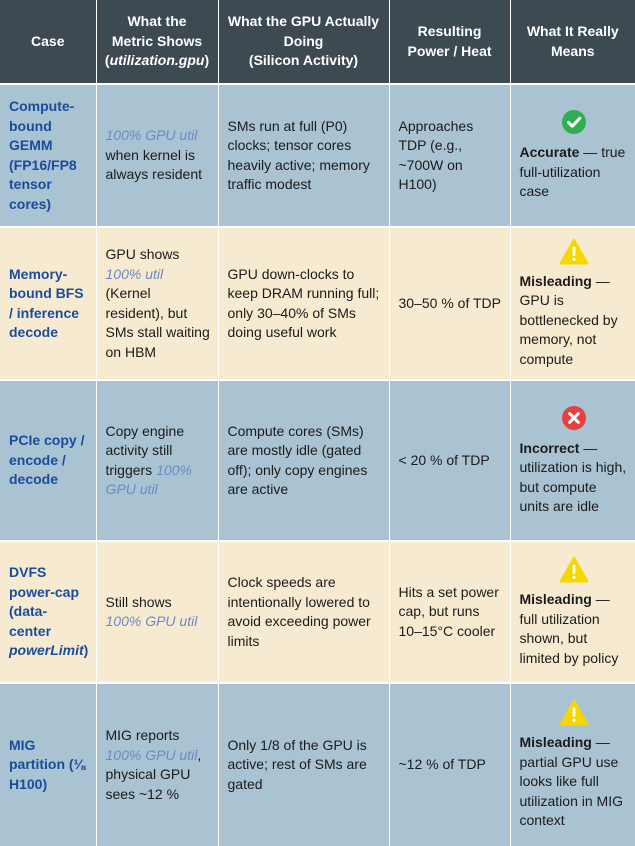 Image resolution: width=635 pixels, height=846 pixels. I want to click on x-circle-icon, so click(573, 417).